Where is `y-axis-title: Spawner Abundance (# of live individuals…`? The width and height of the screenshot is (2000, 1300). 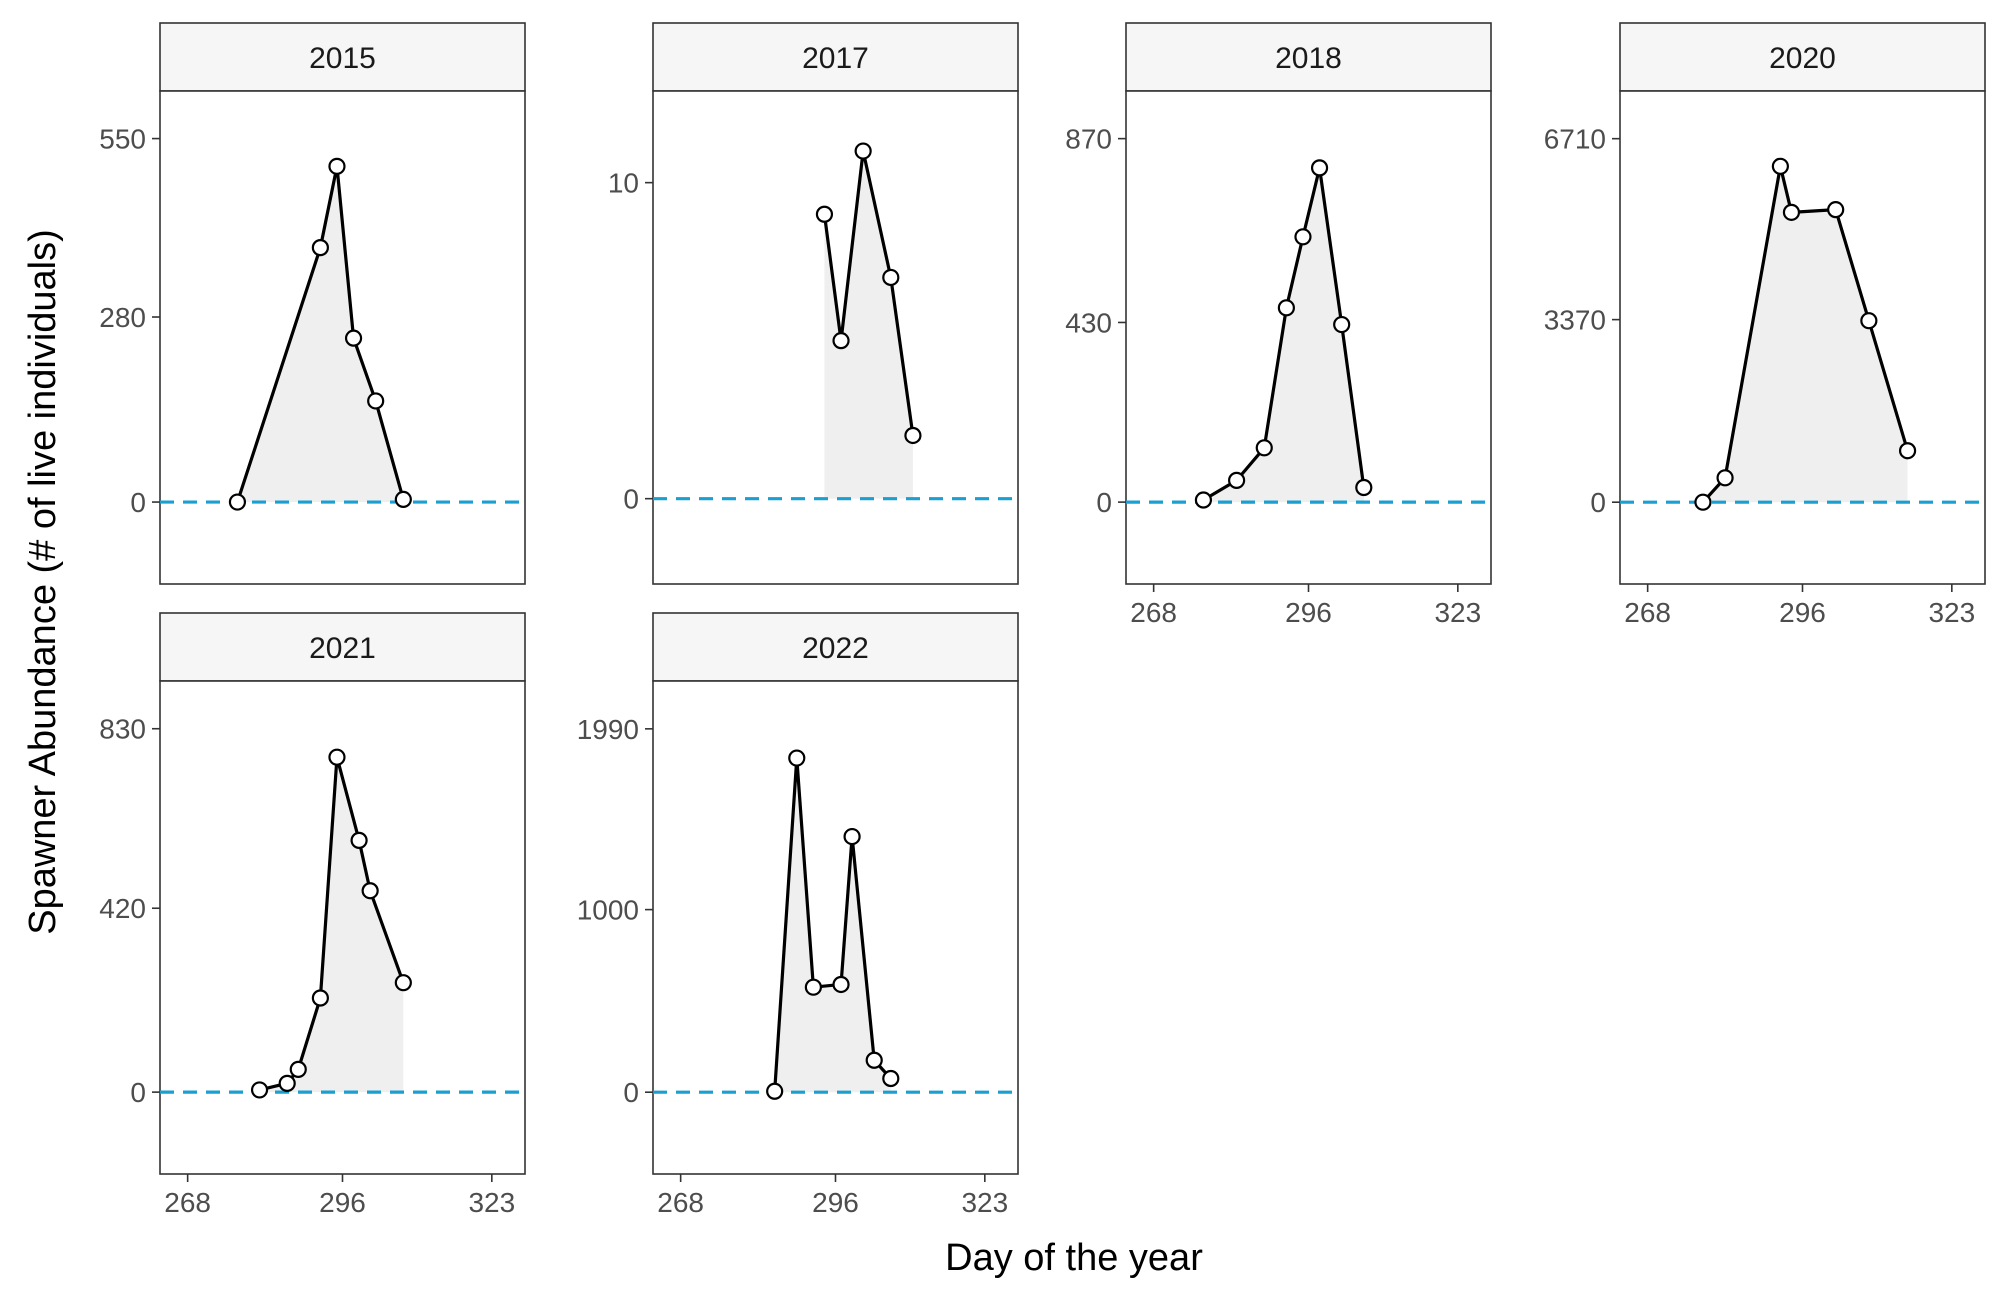 y-axis-title: Spawner Abundance (# of live individuals… is located at coordinates (43, 582).